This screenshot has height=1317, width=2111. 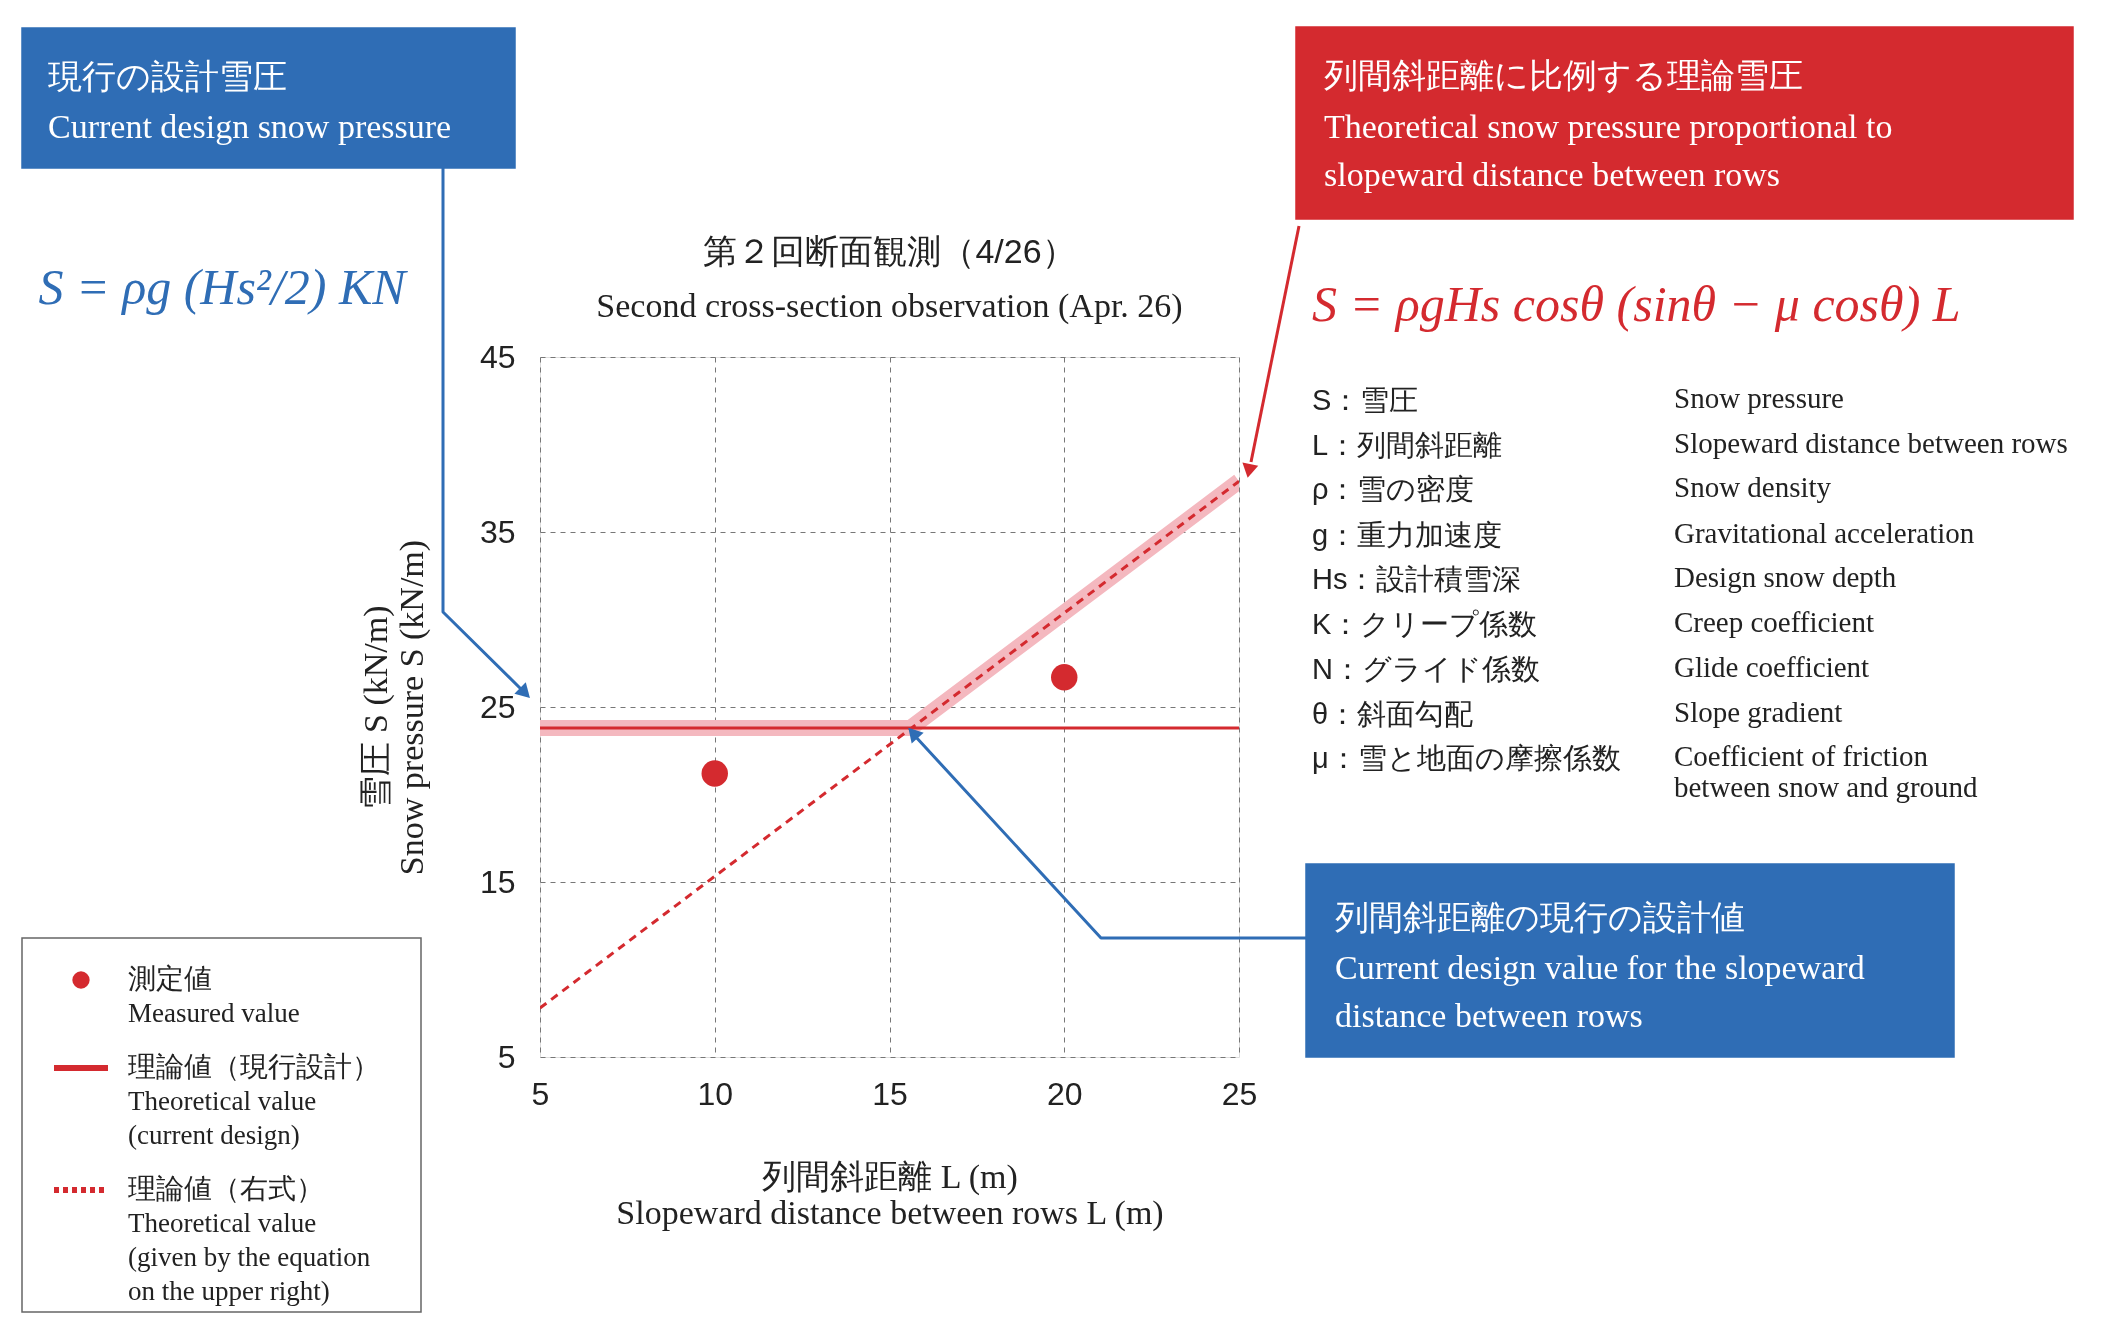 What do you see at coordinates (1824, 533) in the screenshot?
I see `text: Gravitational acceleration` at bounding box center [1824, 533].